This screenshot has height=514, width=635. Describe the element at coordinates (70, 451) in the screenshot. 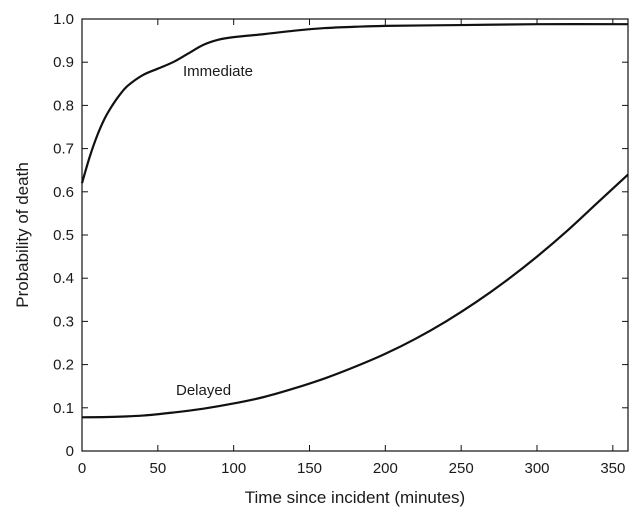

I see `y-tick-label: 0` at that location.